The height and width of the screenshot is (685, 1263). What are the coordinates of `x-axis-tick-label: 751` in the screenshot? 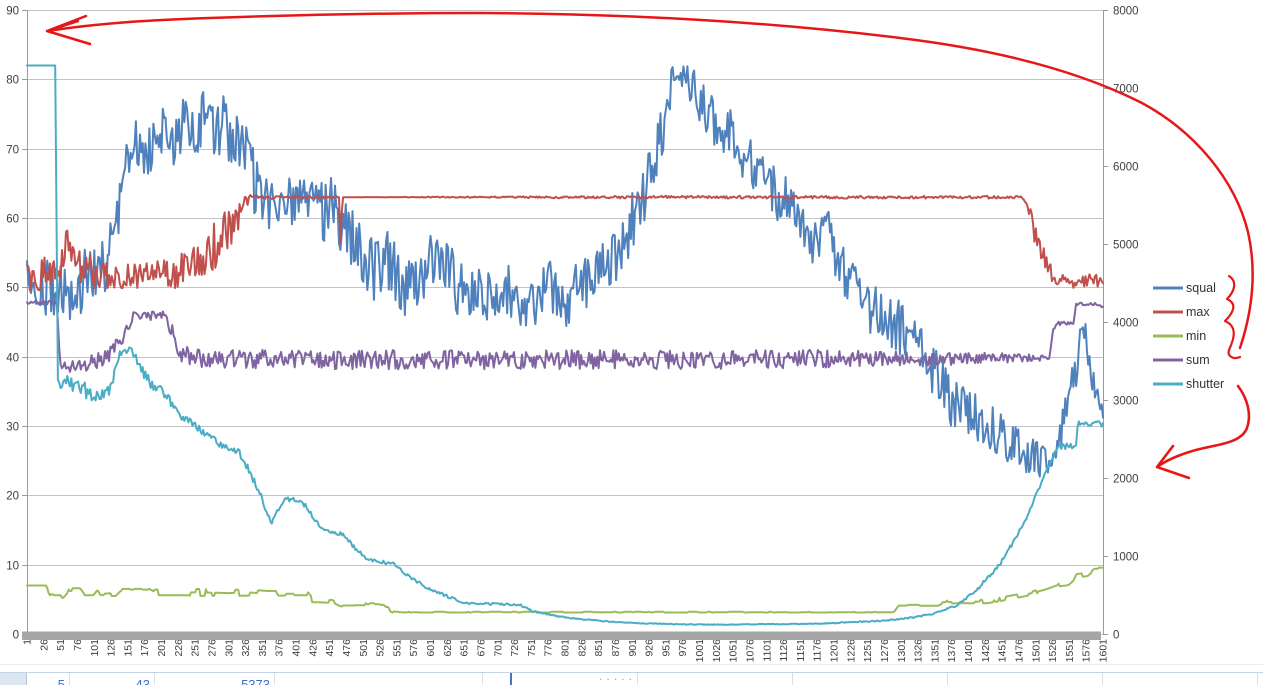 It's located at (532, 648).